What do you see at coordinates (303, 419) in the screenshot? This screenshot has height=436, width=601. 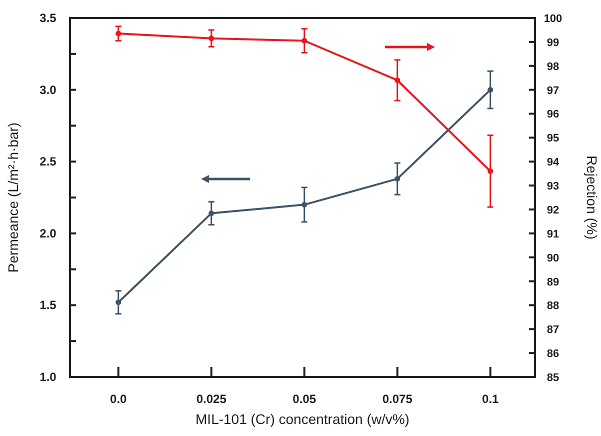 I see `x-axis-title: MIL-101 (Cr) concentration (w/v%)` at bounding box center [303, 419].